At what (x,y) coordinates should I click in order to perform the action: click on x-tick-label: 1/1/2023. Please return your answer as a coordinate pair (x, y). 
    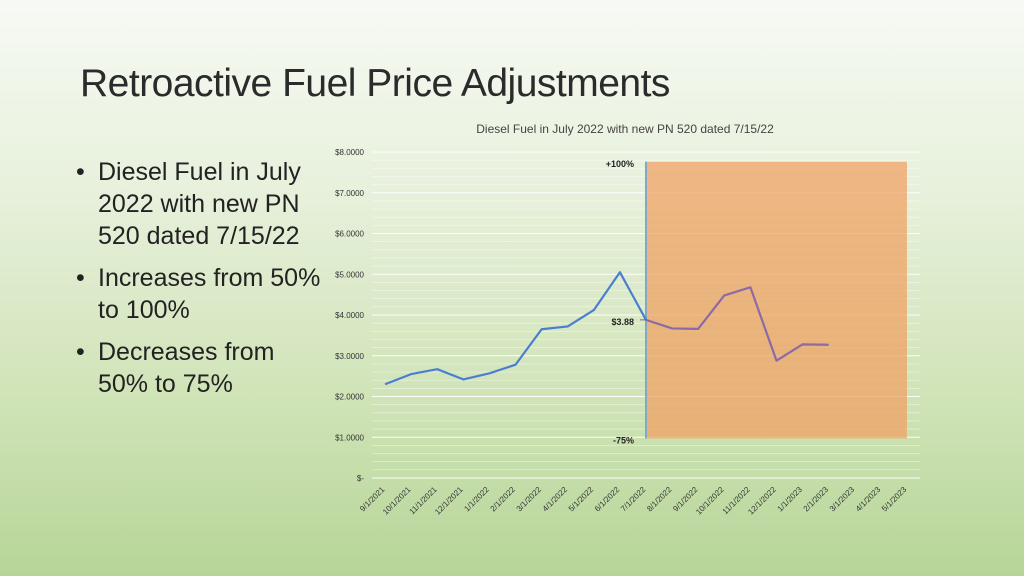
    Looking at the image, I should click on (790, 499).